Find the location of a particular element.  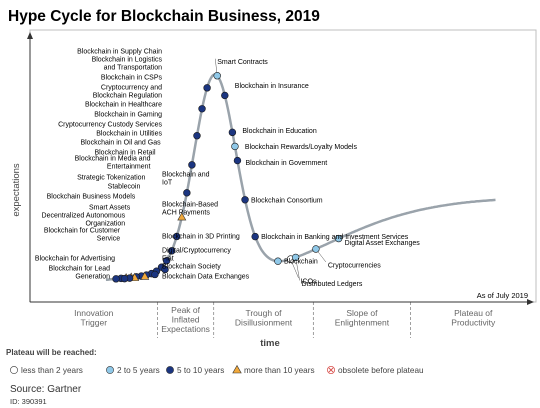

technology-label: ICOs is located at coordinates (309, 282).